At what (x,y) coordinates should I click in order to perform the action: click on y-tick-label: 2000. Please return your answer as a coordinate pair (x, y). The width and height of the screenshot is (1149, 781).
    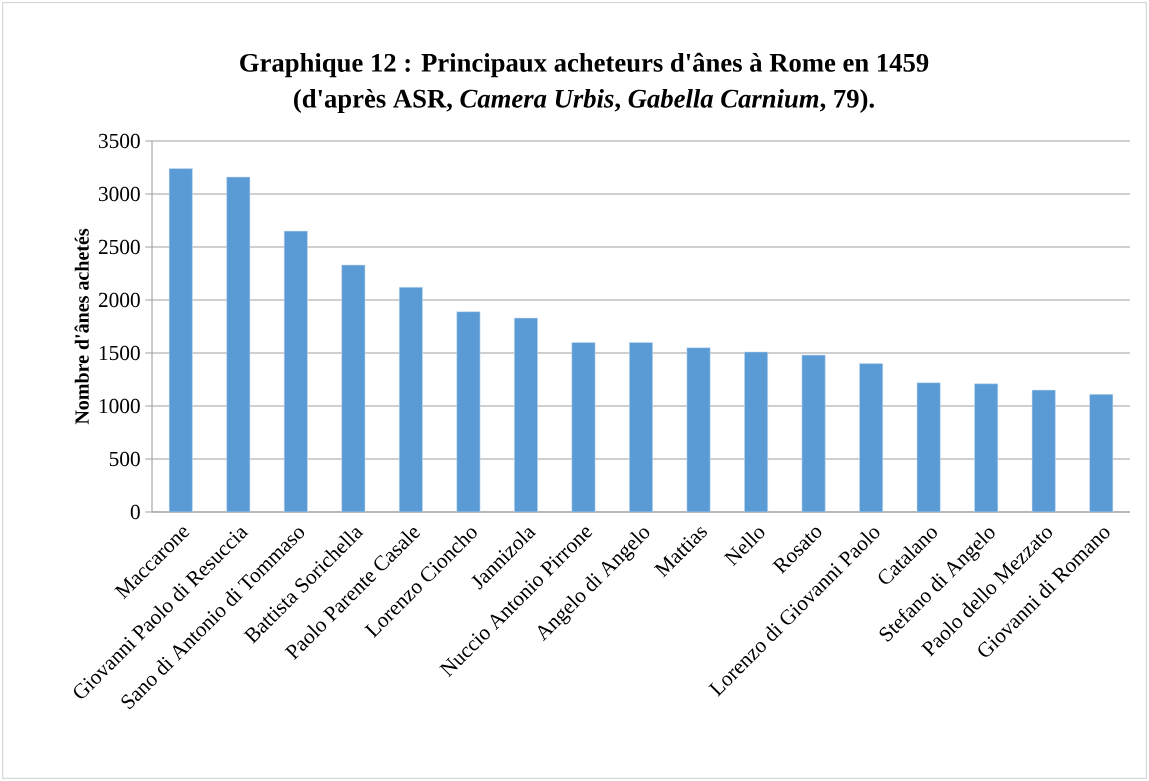
    Looking at the image, I should click on (119, 300).